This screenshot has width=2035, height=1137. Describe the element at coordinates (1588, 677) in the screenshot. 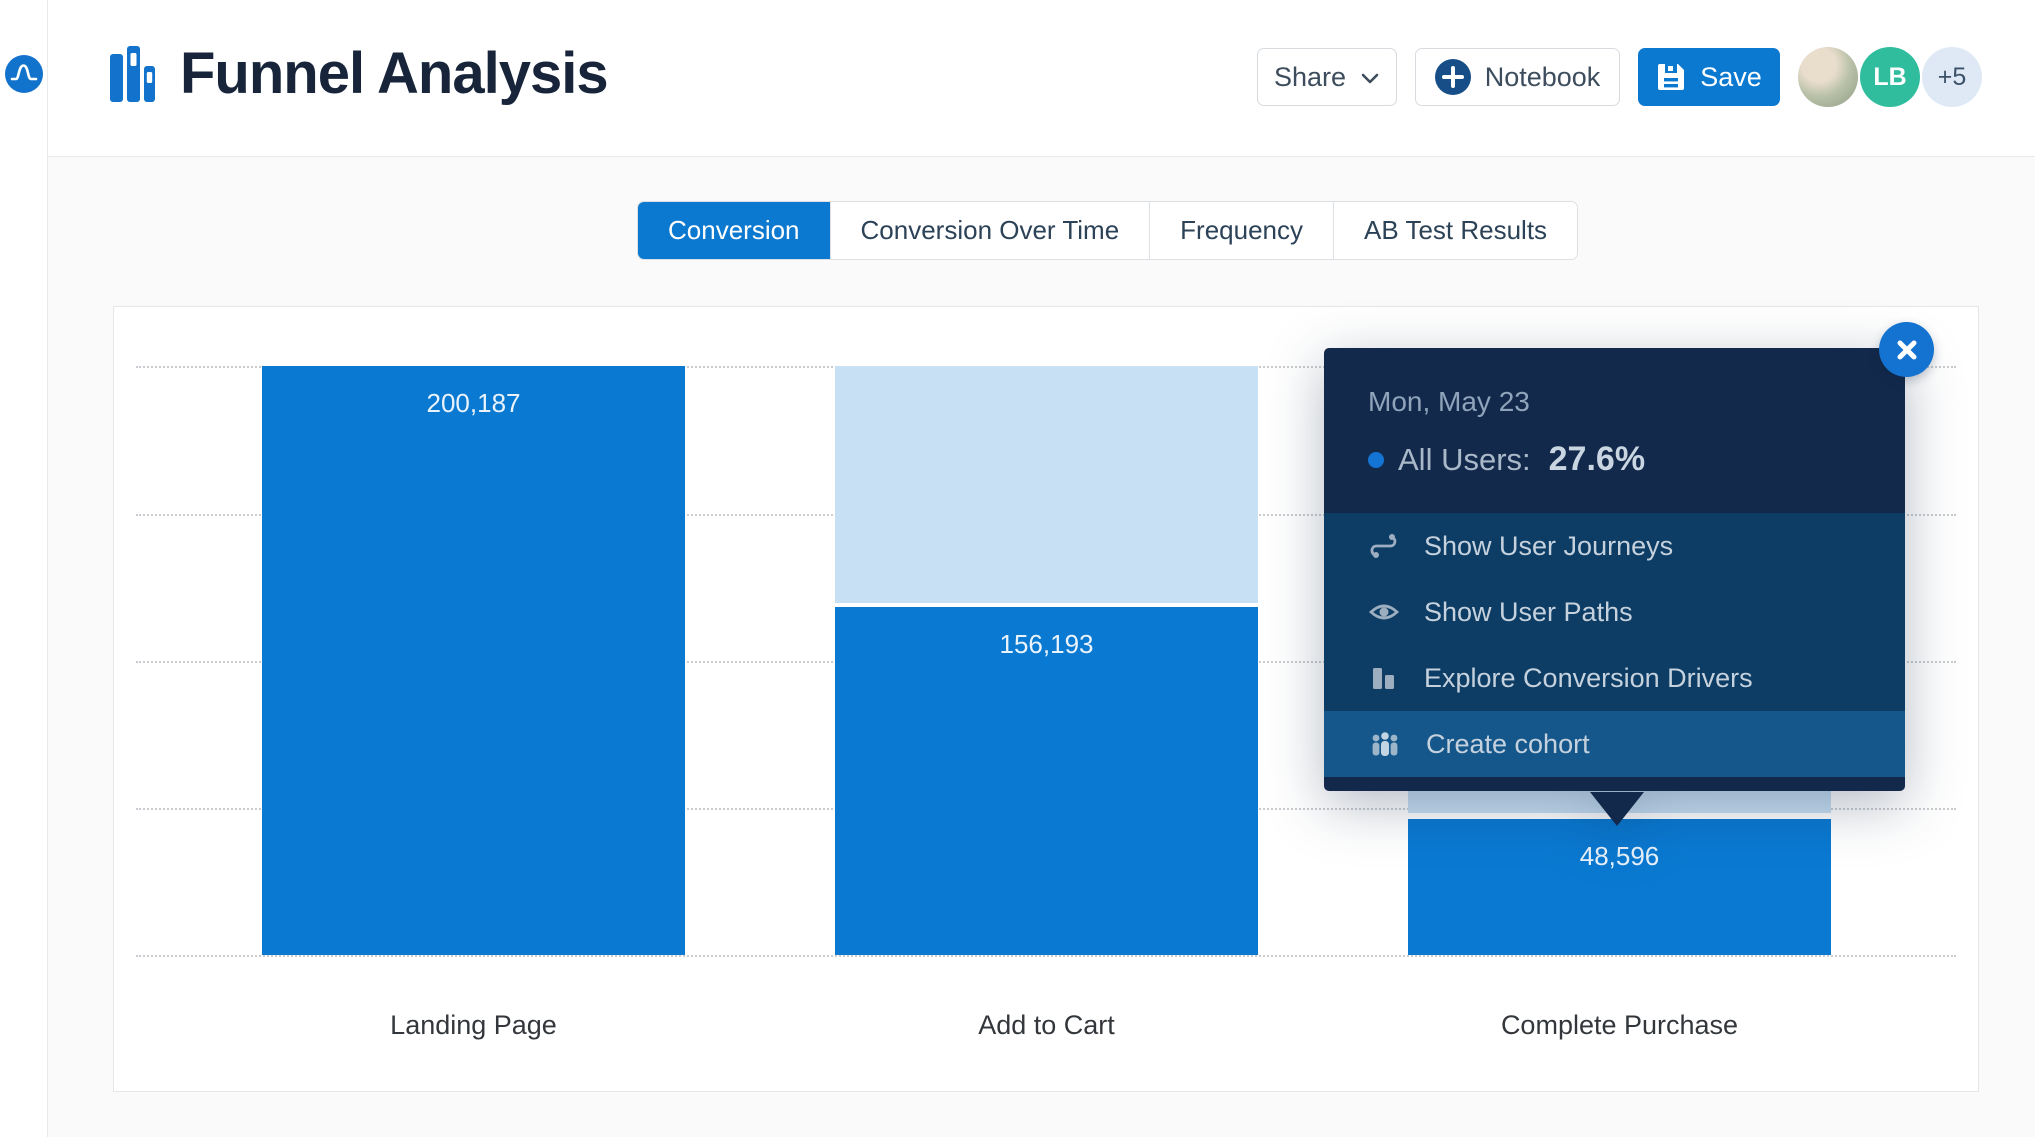

I see `menu-item-label: Explore Conversion Drivers` at that location.